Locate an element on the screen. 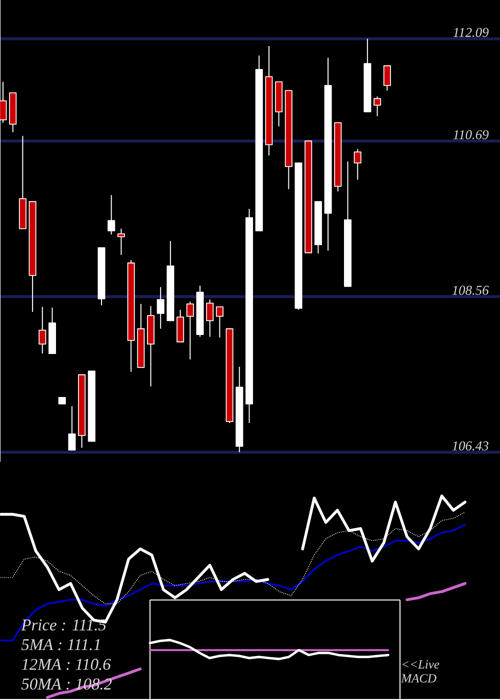 Image resolution: width=500 pixels, height=700 pixels. y-tick-label: 112.09 is located at coordinates (471, 33).